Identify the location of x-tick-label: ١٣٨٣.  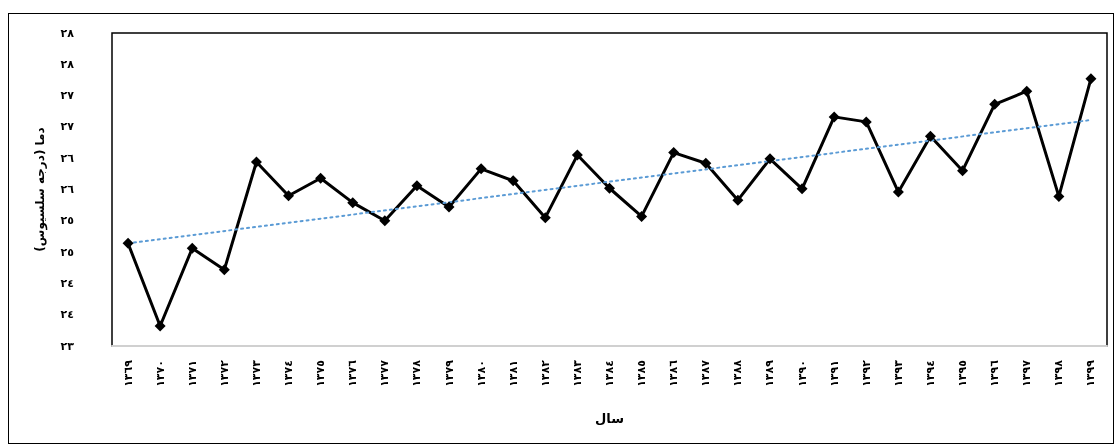
(577, 373).